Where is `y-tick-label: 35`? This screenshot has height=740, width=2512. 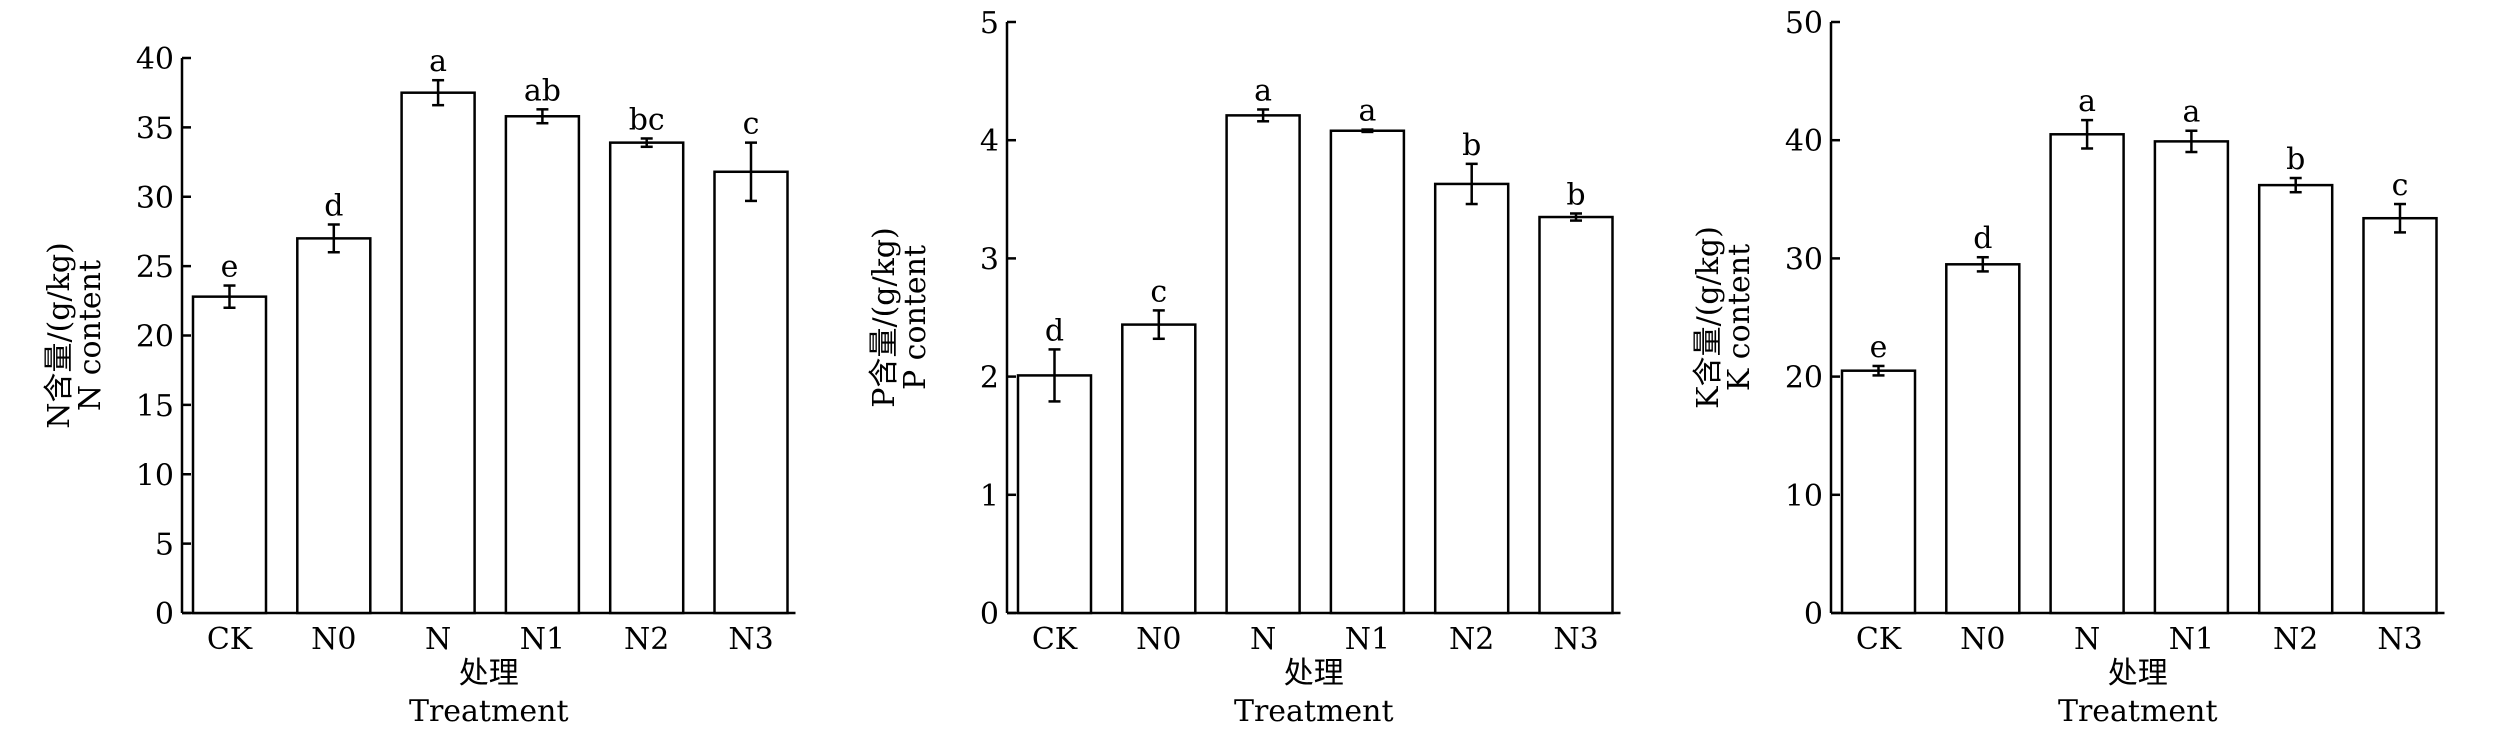
y-tick-label: 35 is located at coordinates (155, 128).